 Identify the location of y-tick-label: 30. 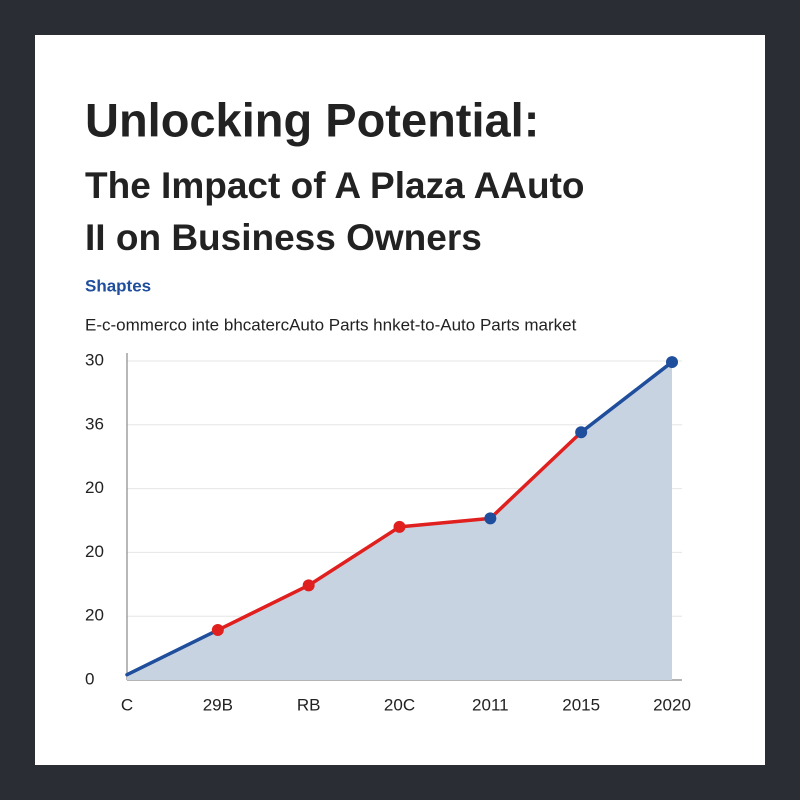
(94, 359).